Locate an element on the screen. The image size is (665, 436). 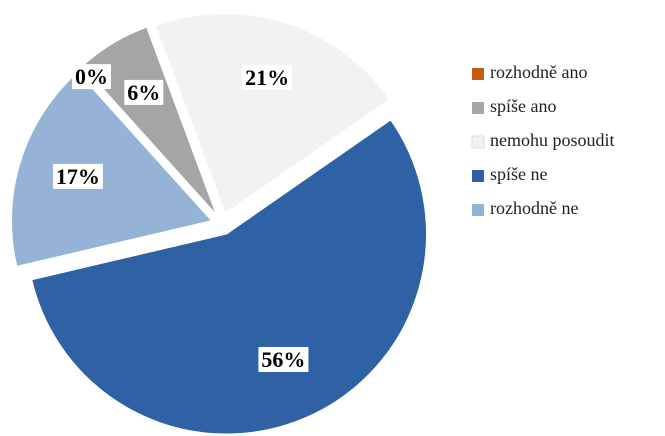
data-label: 56% is located at coordinates (283, 359).